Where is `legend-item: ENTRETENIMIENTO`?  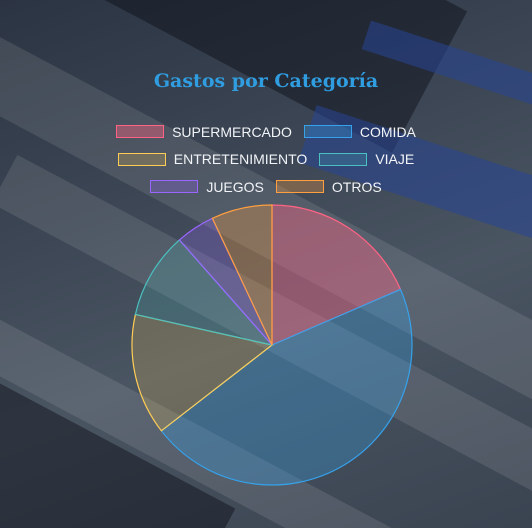 legend-item: ENTRETENIMIENTO is located at coordinates (212, 159).